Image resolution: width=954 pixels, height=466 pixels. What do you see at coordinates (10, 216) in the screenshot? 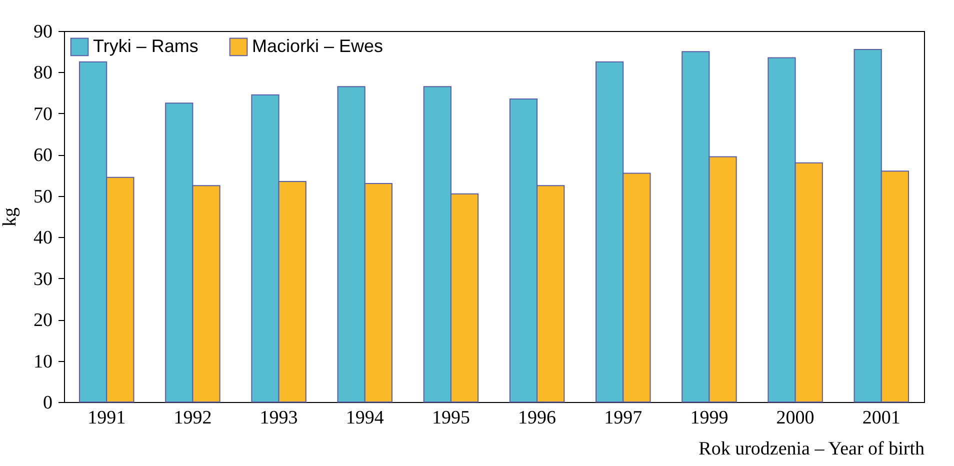
I see `y-axis-title: kg` at bounding box center [10, 216].